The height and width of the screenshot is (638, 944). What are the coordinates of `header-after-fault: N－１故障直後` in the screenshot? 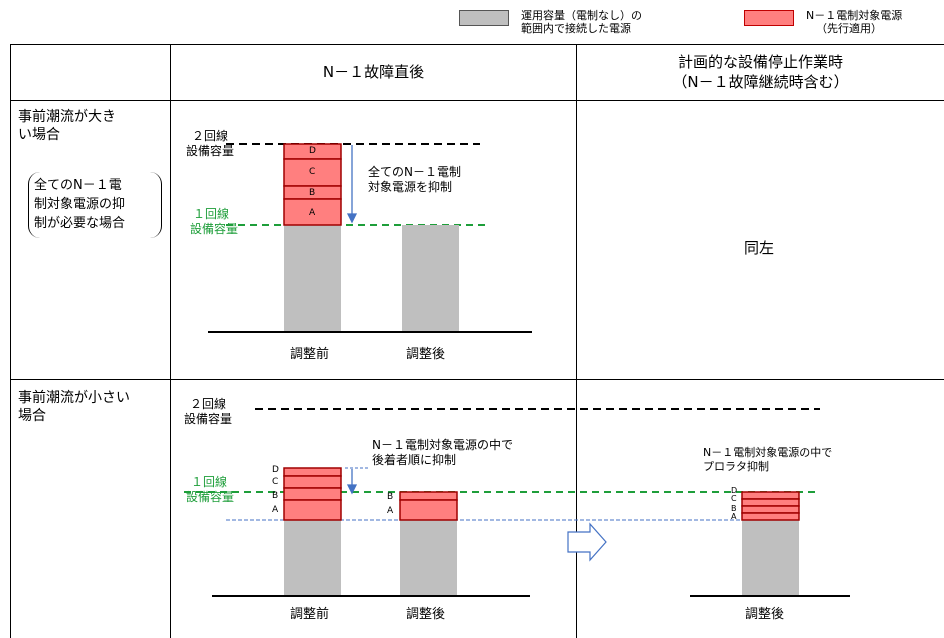 It's located at (373, 72).